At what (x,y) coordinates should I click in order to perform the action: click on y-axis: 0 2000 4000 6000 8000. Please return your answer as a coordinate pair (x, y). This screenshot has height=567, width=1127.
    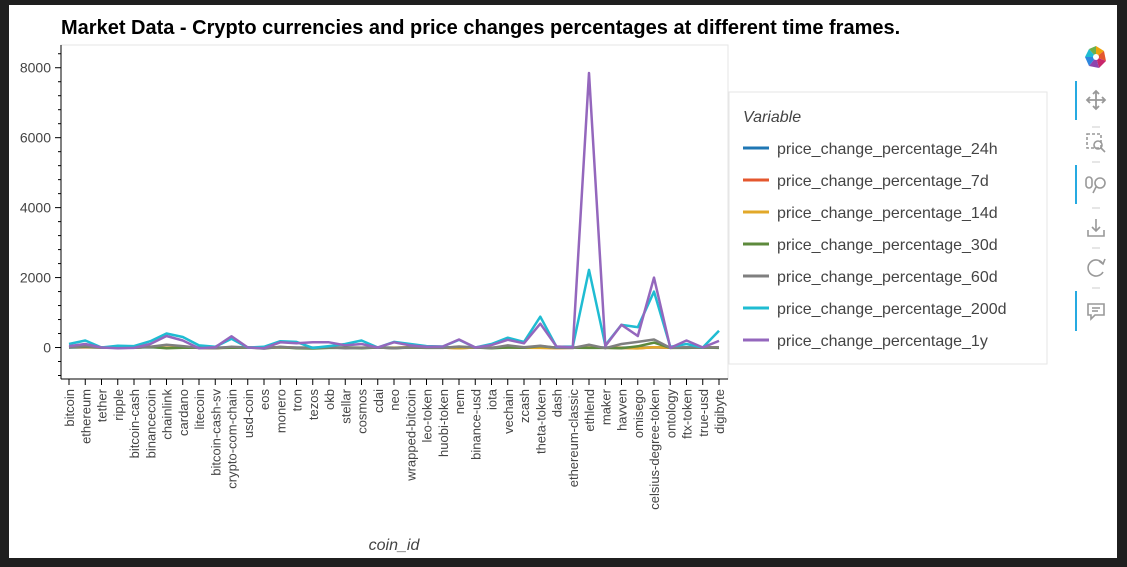
    Looking at the image, I should click on (41, 212).